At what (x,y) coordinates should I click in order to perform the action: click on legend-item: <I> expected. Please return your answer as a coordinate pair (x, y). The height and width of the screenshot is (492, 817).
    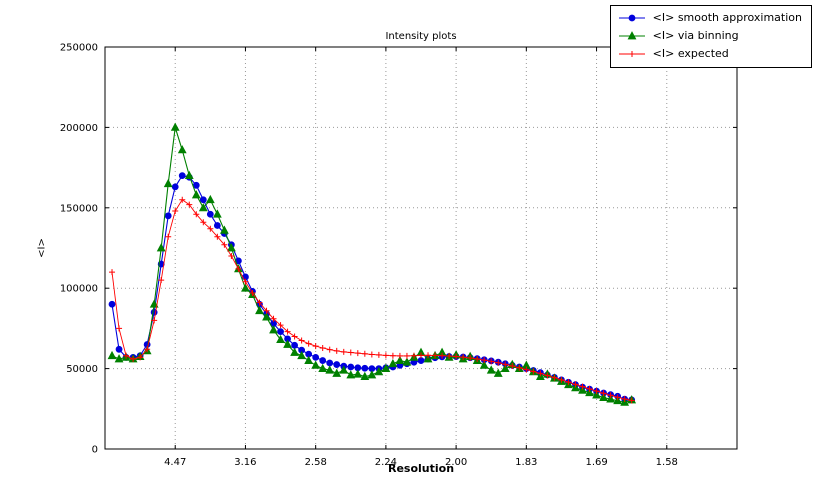
    Looking at the image, I should click on (709, 54).